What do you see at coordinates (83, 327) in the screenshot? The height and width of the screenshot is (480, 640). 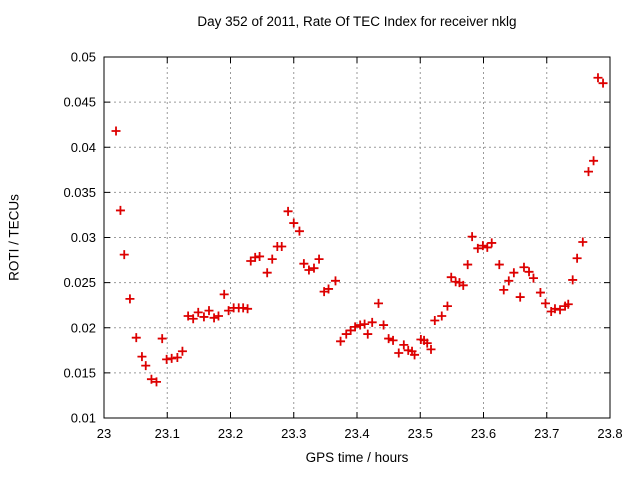 I see `y-tick-label: 0.02` at bounding box center [83, 327].